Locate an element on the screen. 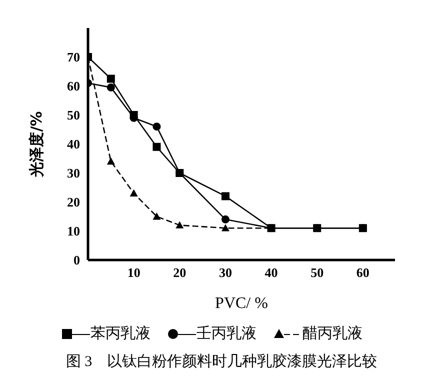 This screenshot has height=392, width=443. y-tick-label: 10 is located at coordinates (73, 231).